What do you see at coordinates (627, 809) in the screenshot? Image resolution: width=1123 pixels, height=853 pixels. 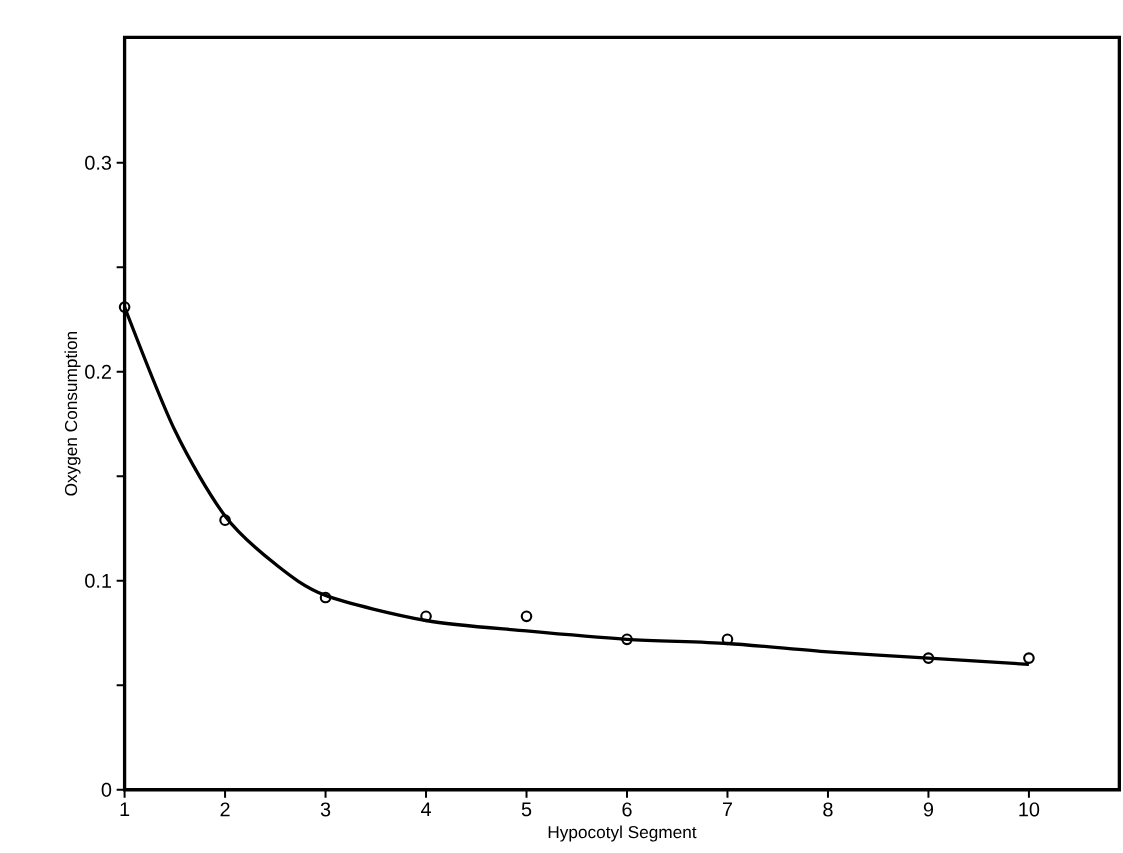 I see `x-tick-label: 6` at bounding box center [627, 809].